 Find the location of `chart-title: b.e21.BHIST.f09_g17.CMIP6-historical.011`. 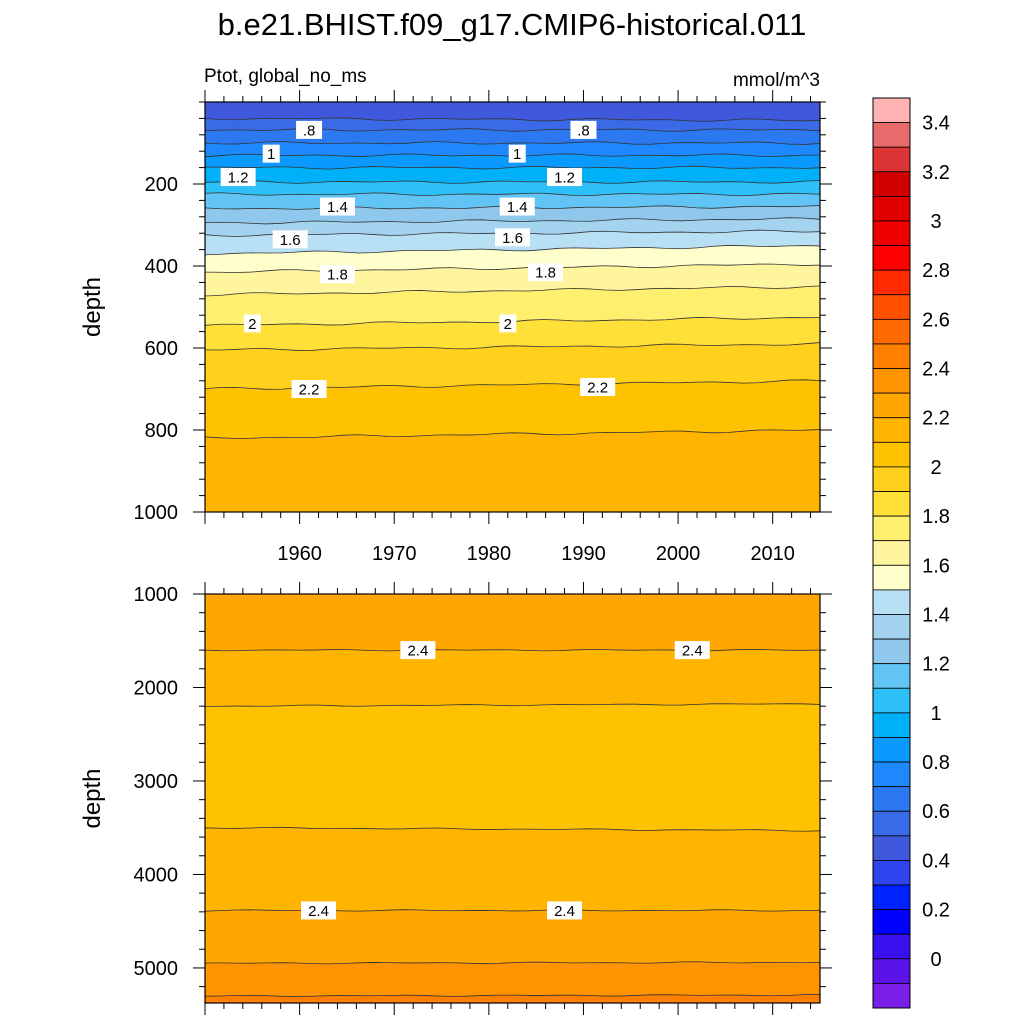

chart-title: b.e21.BHIST.f09_g17.CMIP6-historical.011 is located at coordinates (512, 24).